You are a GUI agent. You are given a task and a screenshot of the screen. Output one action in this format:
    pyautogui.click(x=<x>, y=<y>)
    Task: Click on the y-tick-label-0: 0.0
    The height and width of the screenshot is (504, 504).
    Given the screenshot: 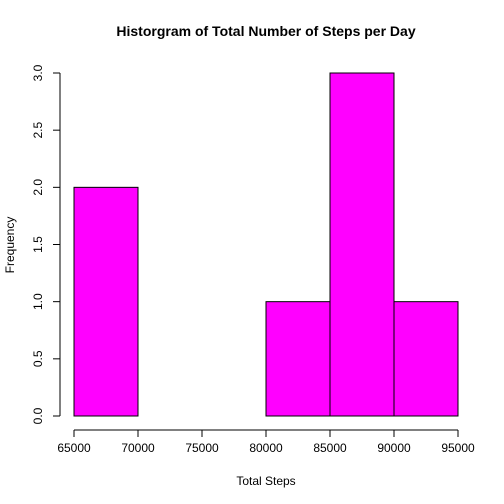 What is the action you would take?
    pyautogui.click(x=38, y=415)
    